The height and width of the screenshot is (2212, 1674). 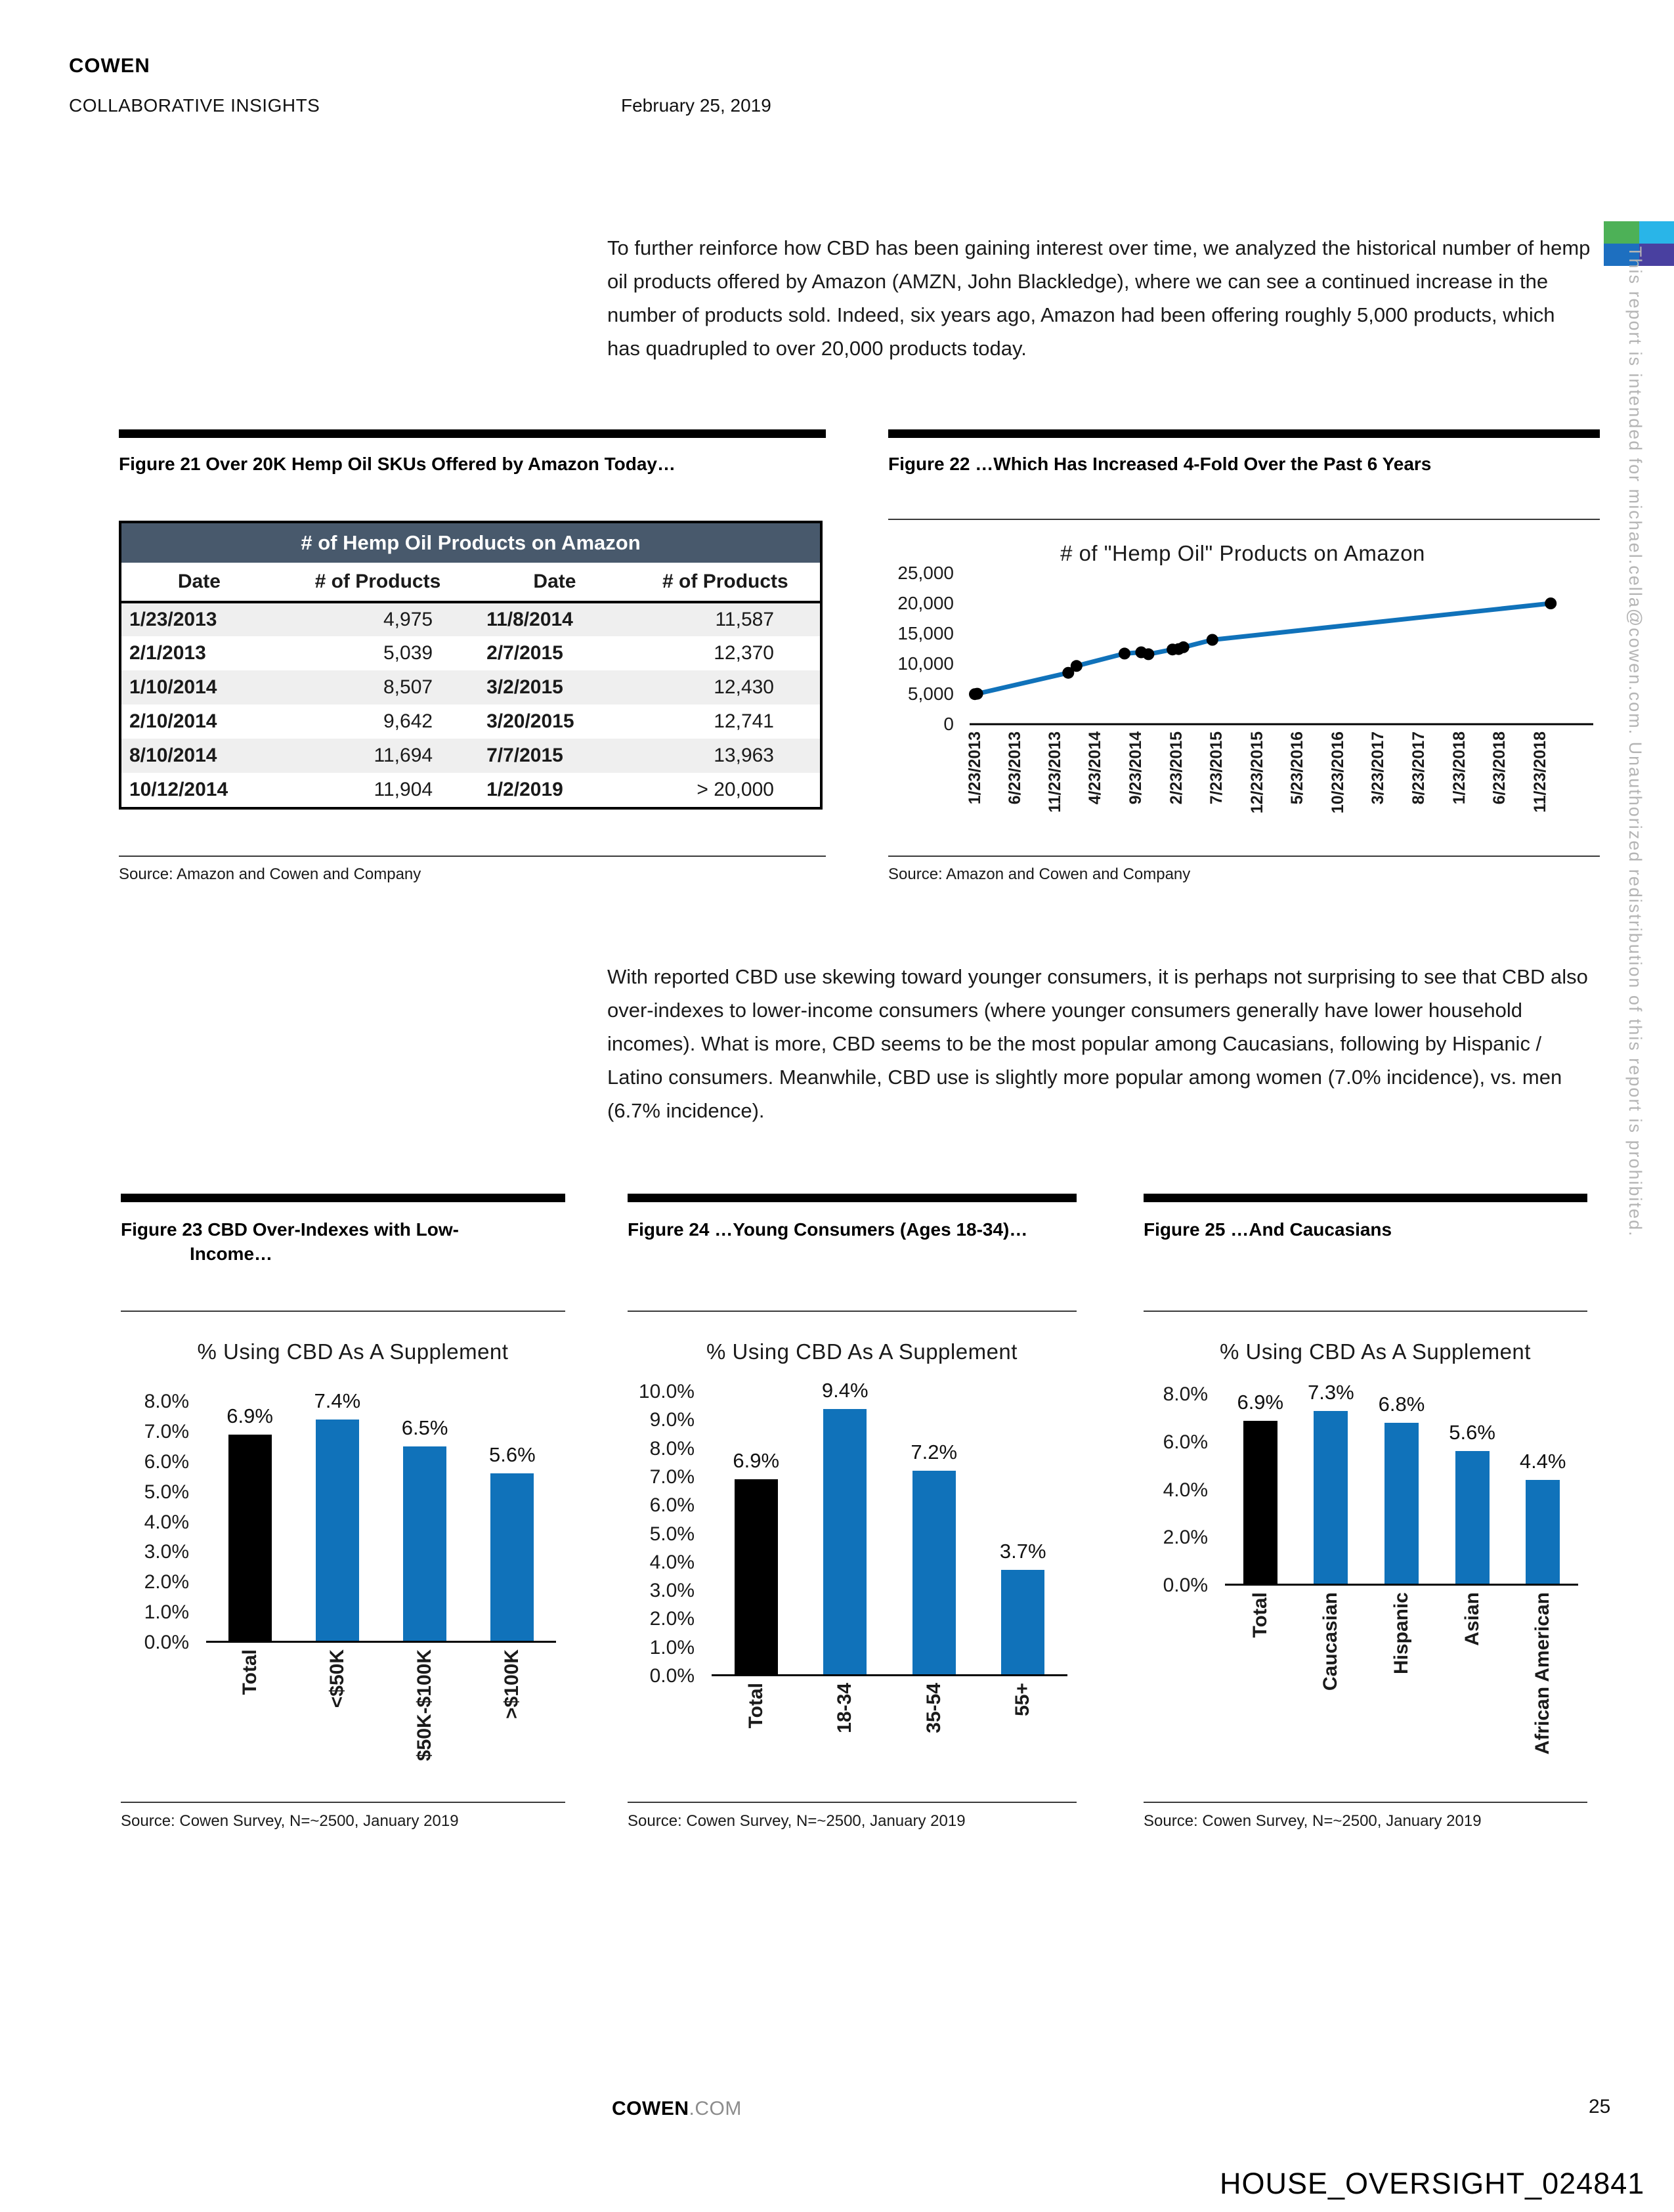 What do you see at coordinates (337, 1723) in the screenshot?
I see `category-slot: <$50K` at bounding box center [337, 1723].